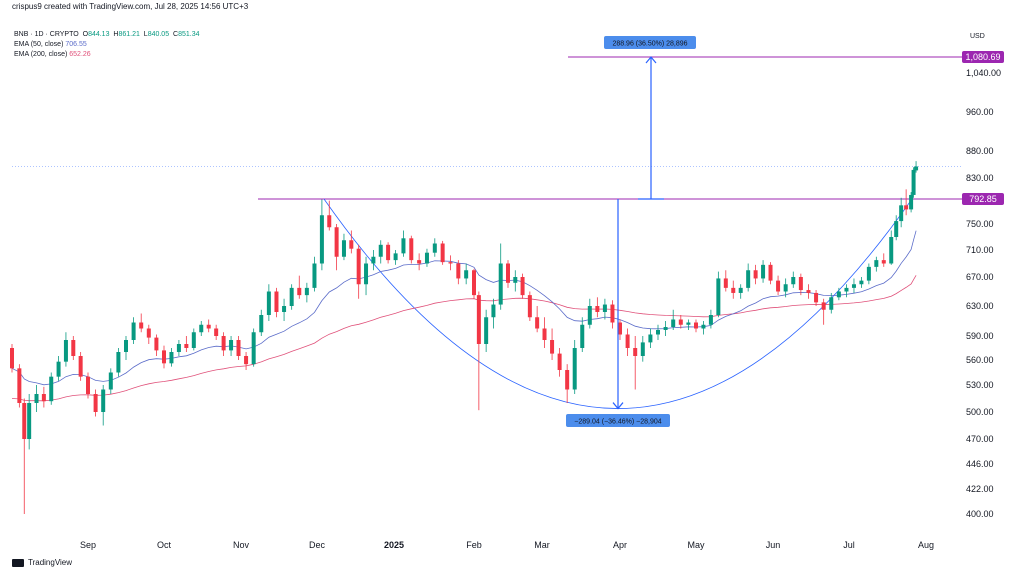 The width and height of the screenshot is (1024, 583). What do you see at coordinates (618, 313) in the screenshot?
I see `measure-down: −289.04 (−36.46%) −28,904` at bounding box center [618, 313].